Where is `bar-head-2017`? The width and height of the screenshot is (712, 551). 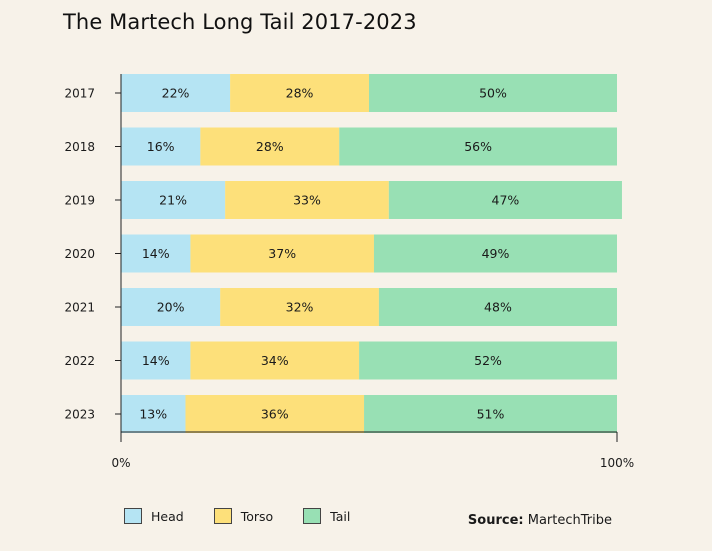 bar-head-2017 is located at coordinates (176, 93).